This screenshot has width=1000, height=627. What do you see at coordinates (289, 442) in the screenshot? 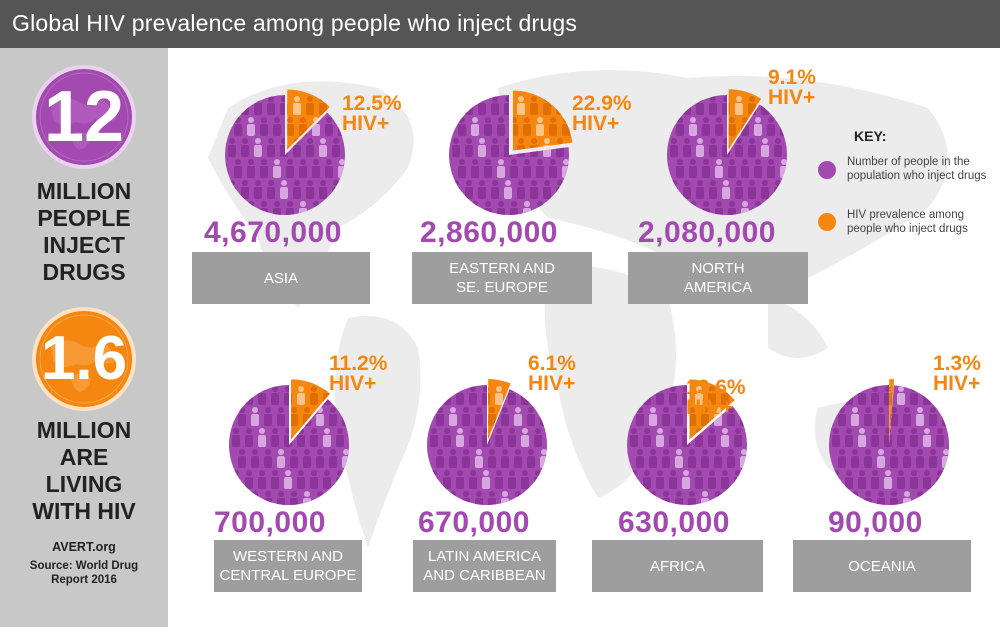
I see `pie-chart-western-and-central-europe` at bounding box center [289, 442].